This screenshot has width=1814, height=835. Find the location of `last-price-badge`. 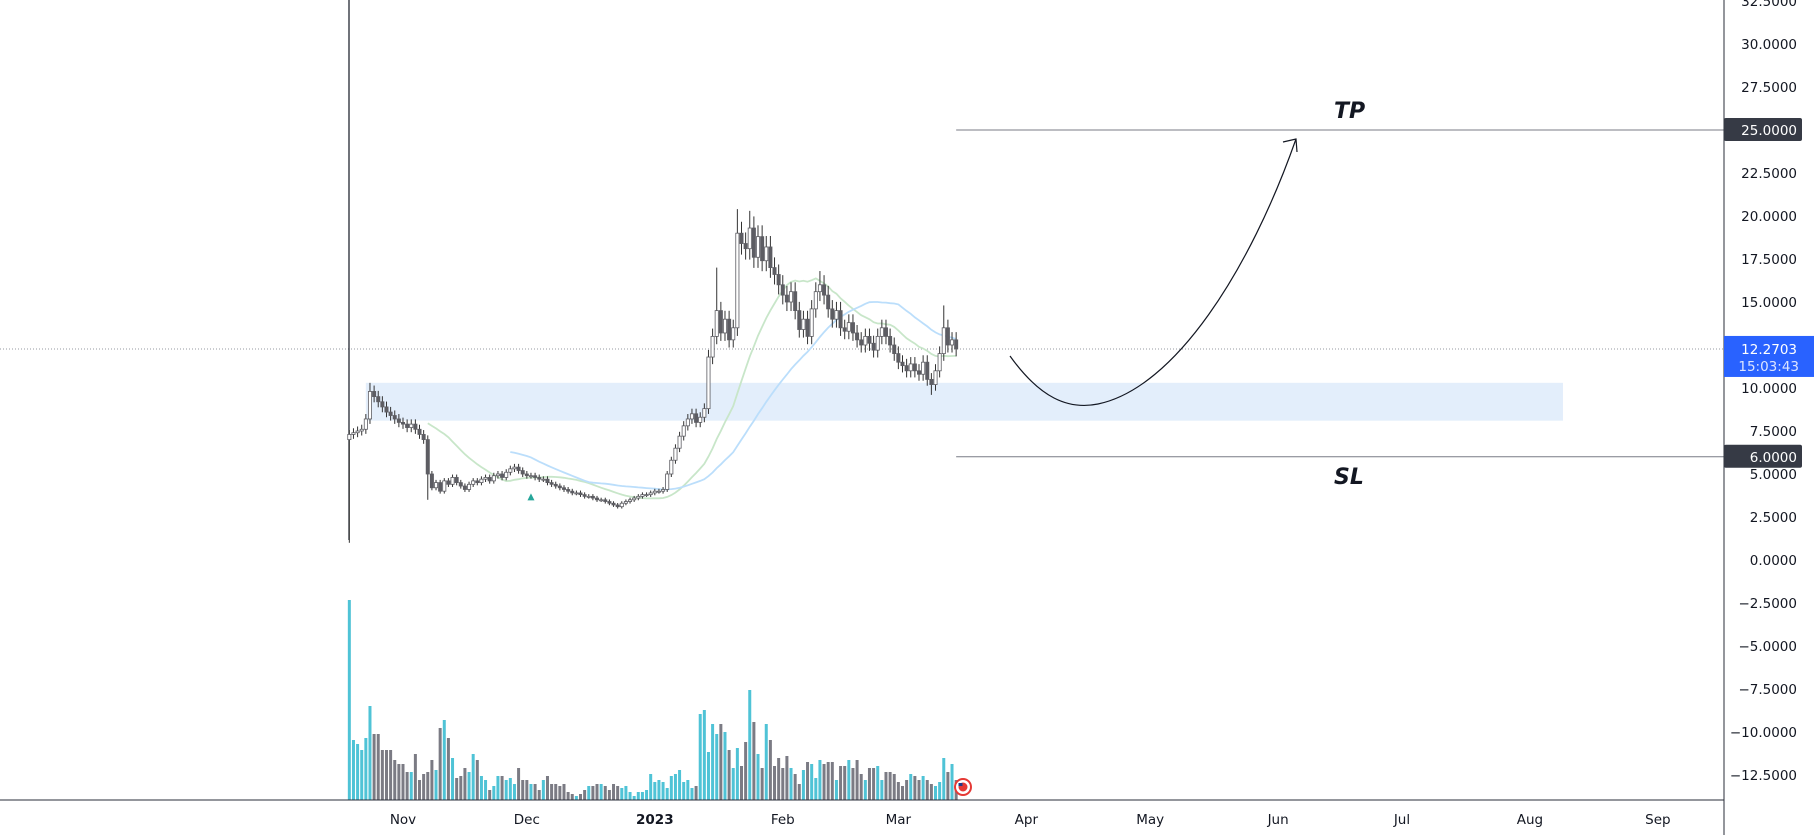

last-price-badge is located at coordinates (1769, 356).